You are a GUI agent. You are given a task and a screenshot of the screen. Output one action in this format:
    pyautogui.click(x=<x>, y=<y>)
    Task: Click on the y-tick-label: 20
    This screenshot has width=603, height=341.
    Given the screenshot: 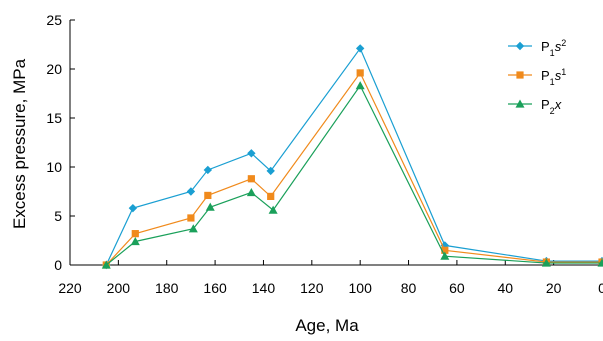 What is the action you would take?
    pyautogui.click(x=54, y=69)
    